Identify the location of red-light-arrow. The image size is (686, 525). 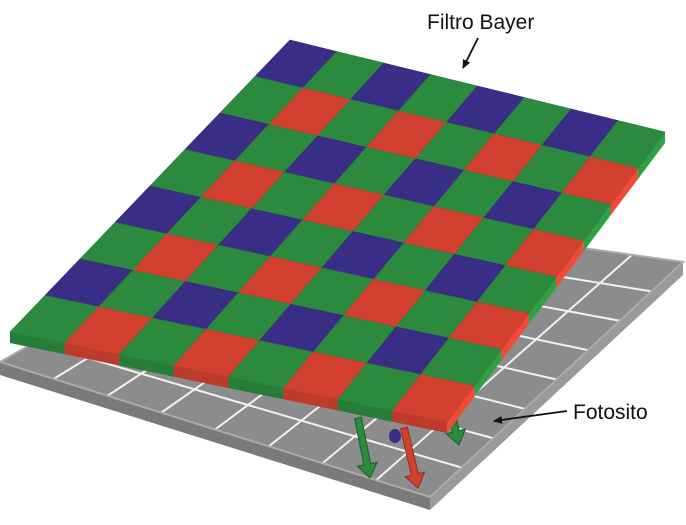
(412, 457).